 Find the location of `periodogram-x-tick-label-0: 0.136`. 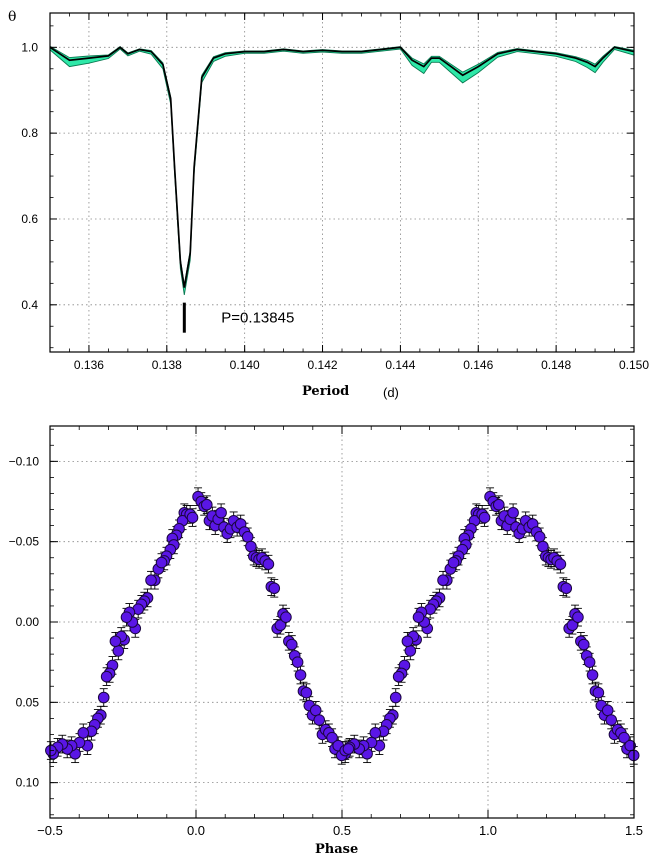

periodogram-x-tick-label-0: 0.136 is located at coordinates (89, 365).